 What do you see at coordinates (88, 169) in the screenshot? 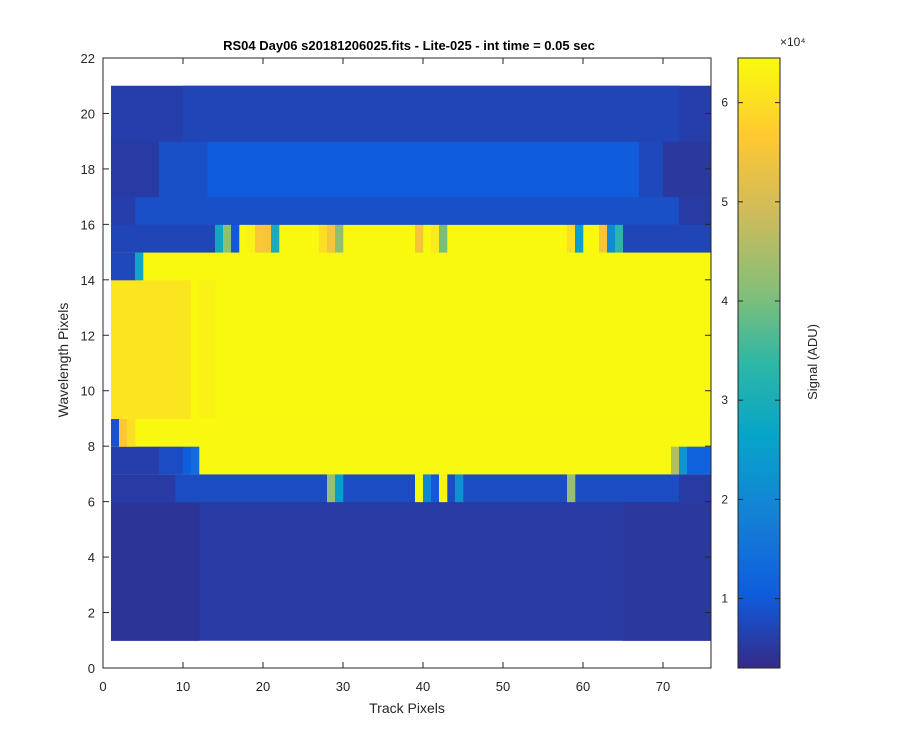
I see `y-tick-label: 18` at bounding box center [88, 169].